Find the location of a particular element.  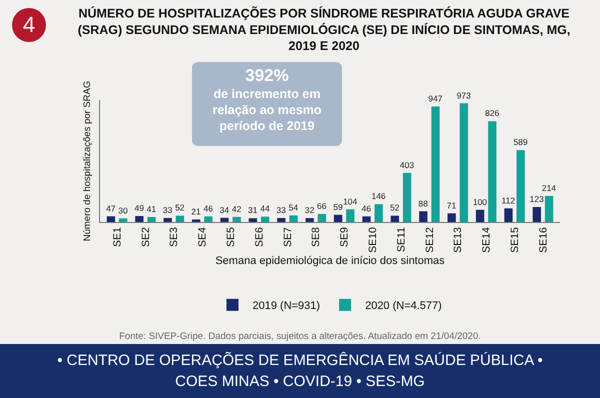

data-label: 123 is located at coordinates (537, 199).